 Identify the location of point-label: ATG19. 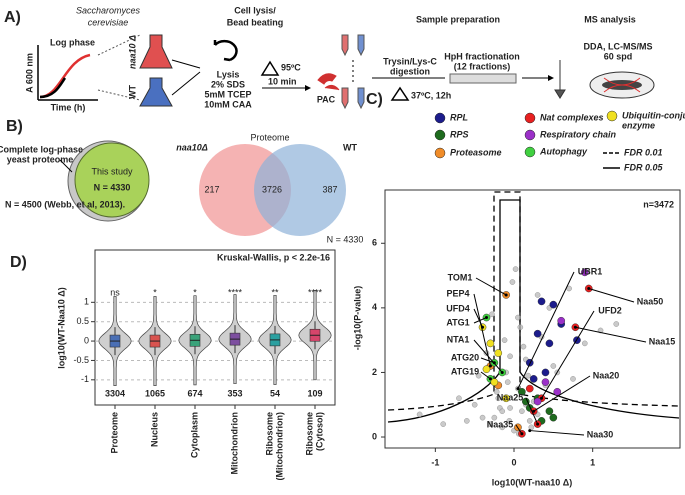
(465, 371).